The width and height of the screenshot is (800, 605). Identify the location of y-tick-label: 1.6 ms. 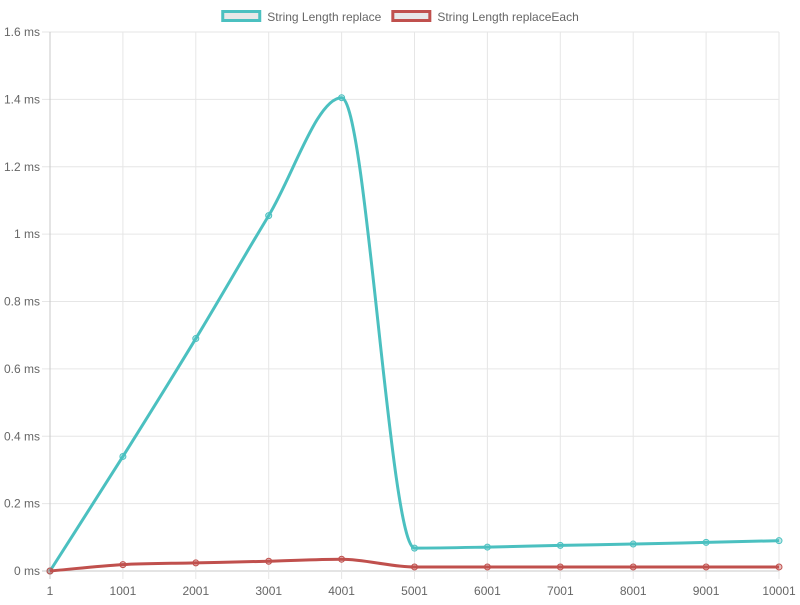
(22, 32).